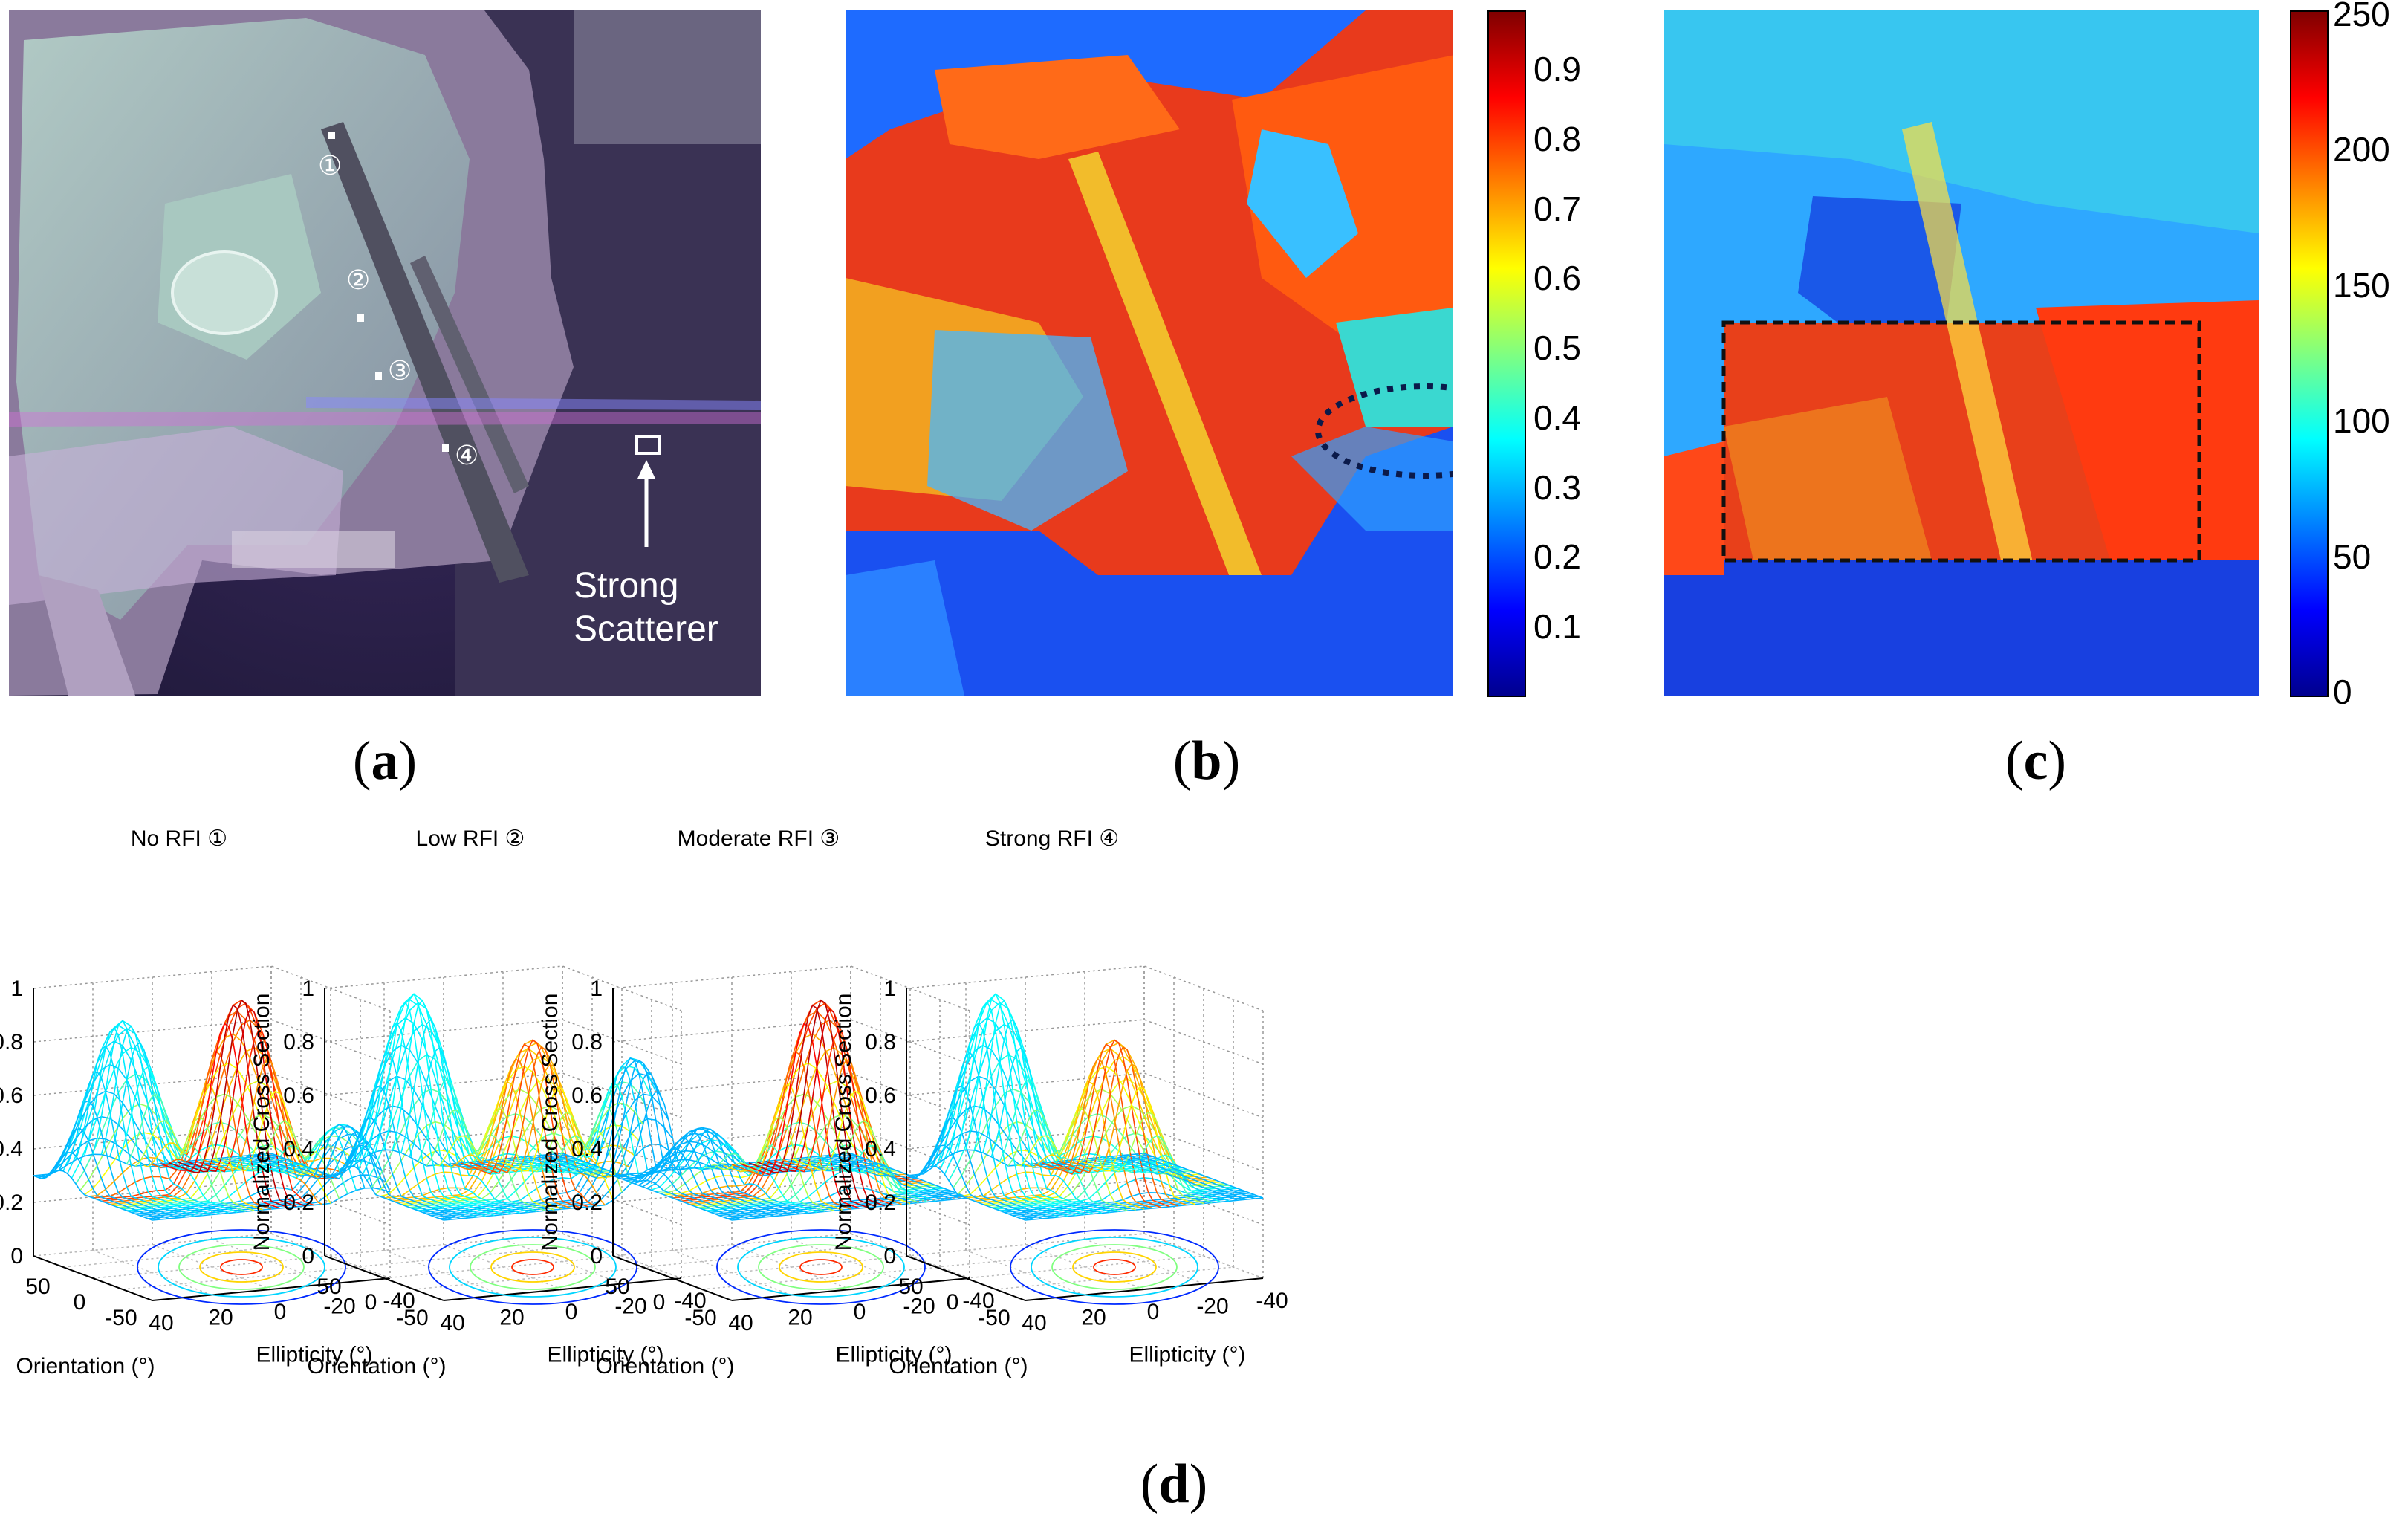 The width and height of the screenshot is (2408, 1516). I want to click on colorbar-c-tick-label: 250, so click(2361, 17).